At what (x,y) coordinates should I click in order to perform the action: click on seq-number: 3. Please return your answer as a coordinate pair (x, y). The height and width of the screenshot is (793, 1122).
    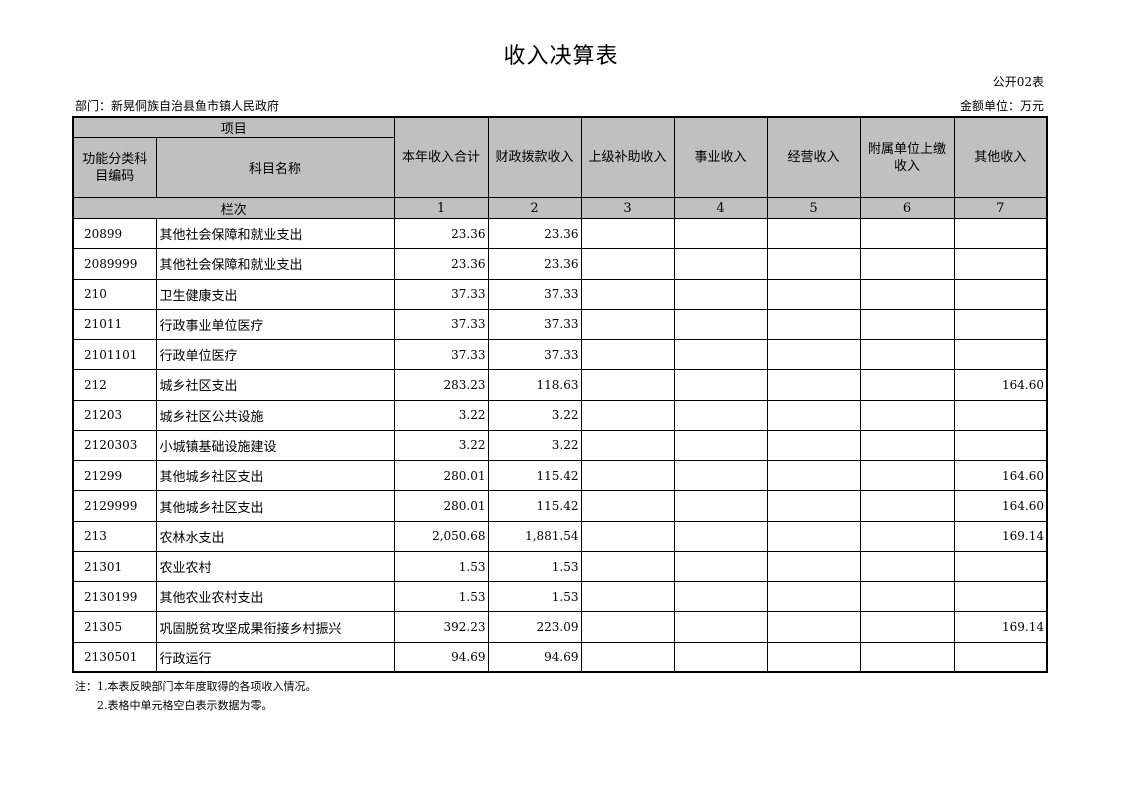
    Looking at the image, I should click on (627, 208).